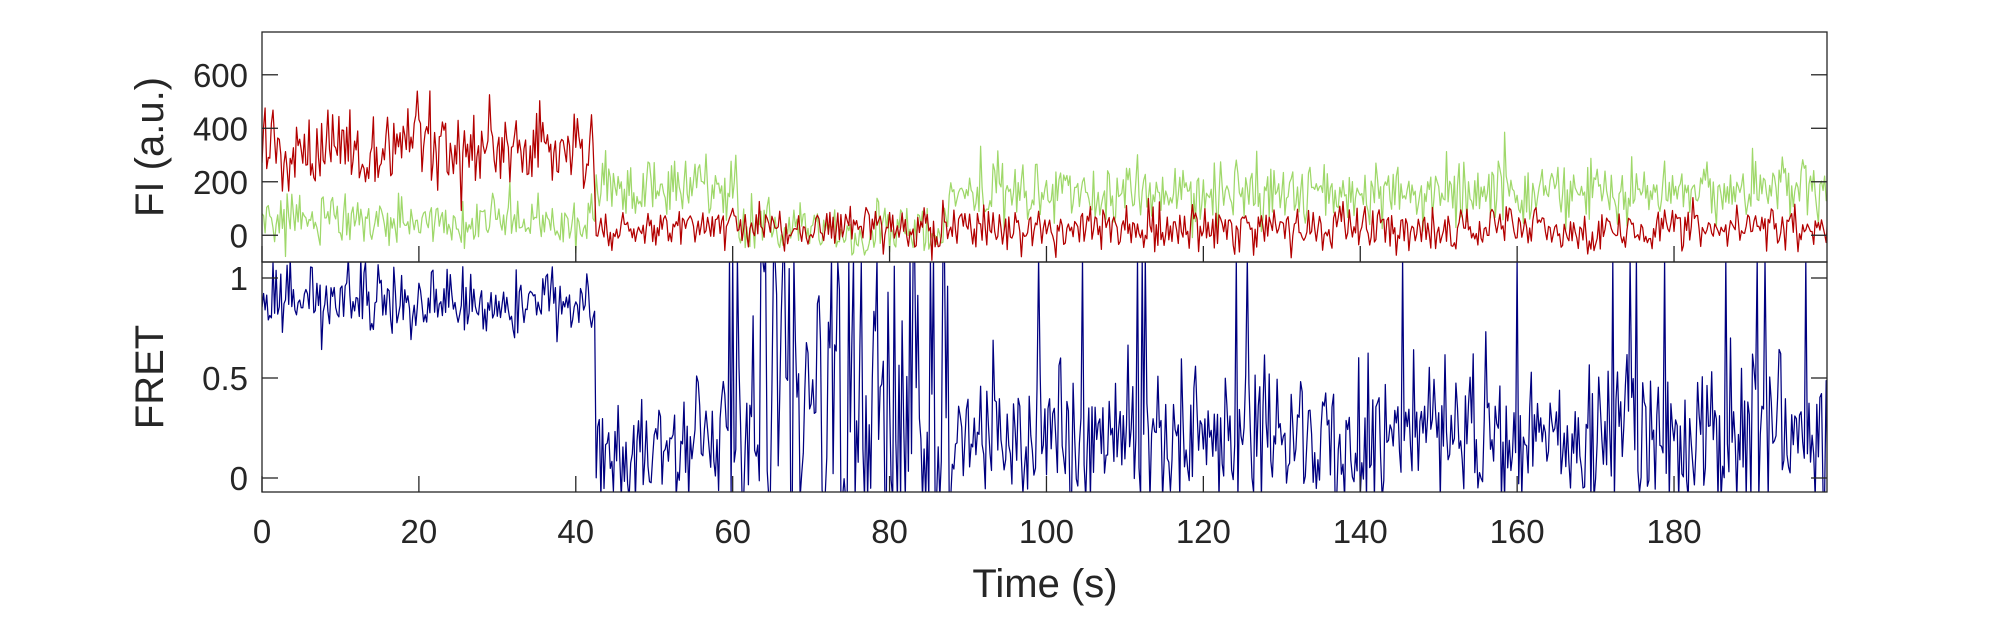 The image size is (2005, 625). Describe the element at coordinates (575, 531) in the screenshot. I see `time-x-tick-label: 40` at that location.